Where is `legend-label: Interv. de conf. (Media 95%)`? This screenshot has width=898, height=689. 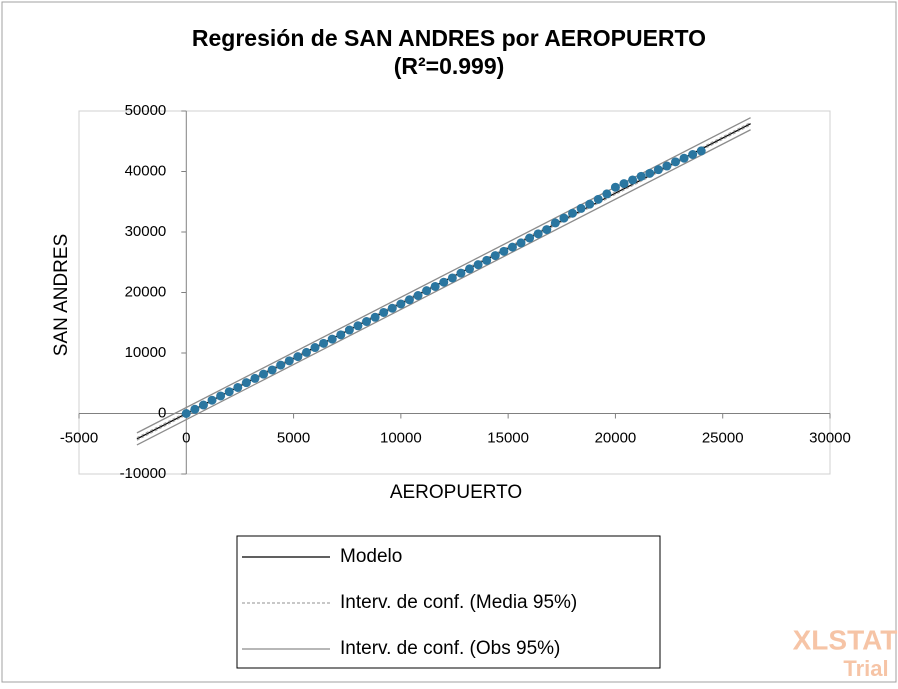
legend-label: Interv. de conf. (Media 95%) is located at coordinates (458, 602).